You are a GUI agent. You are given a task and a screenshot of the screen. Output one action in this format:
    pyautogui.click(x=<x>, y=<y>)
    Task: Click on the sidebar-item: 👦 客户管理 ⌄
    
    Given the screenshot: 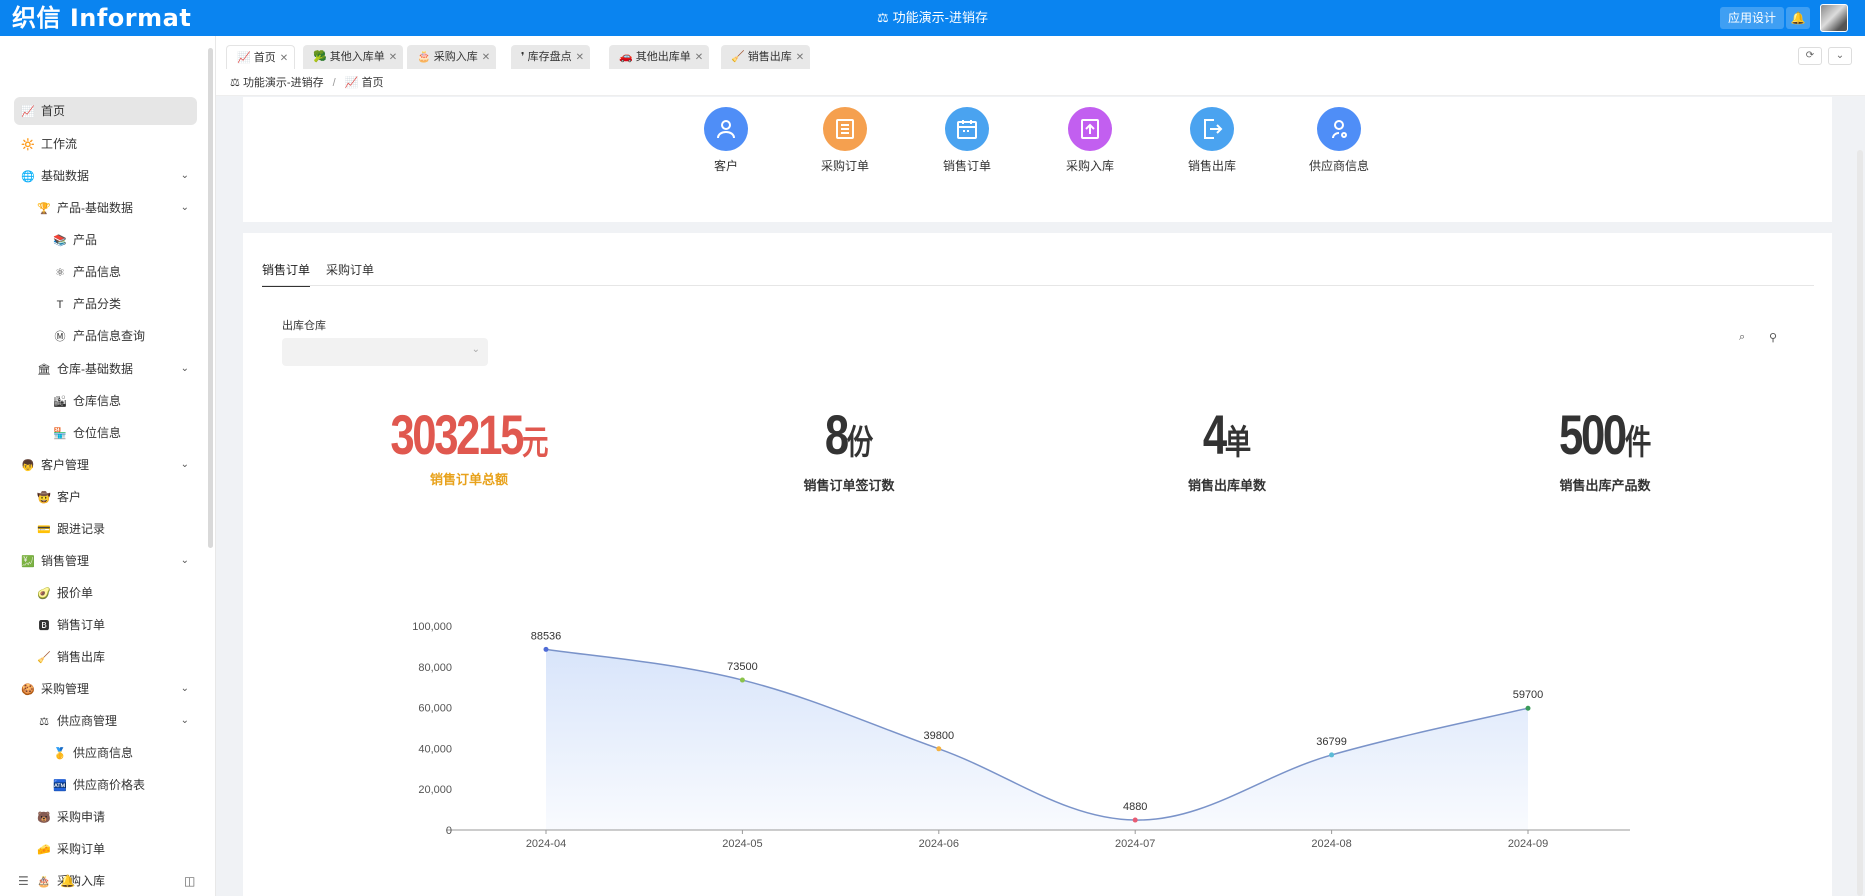 What is the action you would take?
    pyautogui.click(x=105, y=465)
    